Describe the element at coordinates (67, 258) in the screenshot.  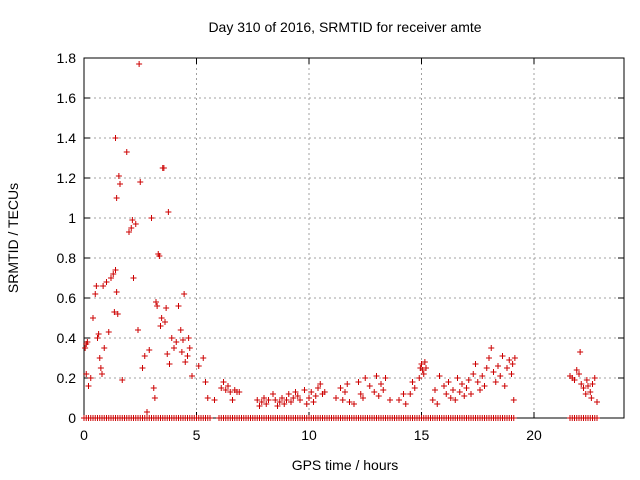
I see `y-tick-label: 0.8` at that location.